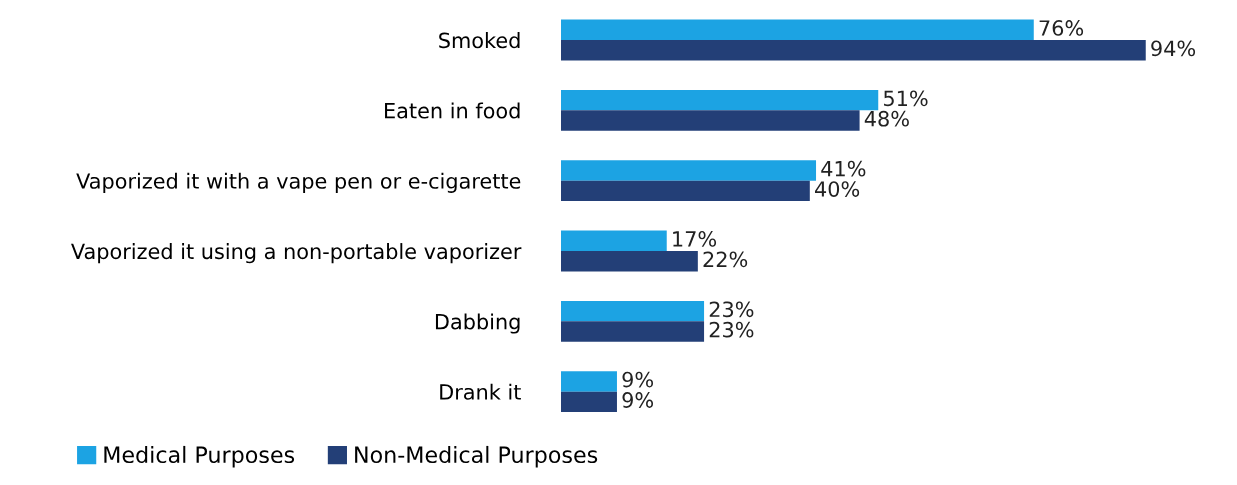 The width and height of the screenshot is (1237, 485). What do you see at coordinates (477, 323) in the screenshot?
I see `y-tick-label: Dabbing` at bounding box center [477, 323].